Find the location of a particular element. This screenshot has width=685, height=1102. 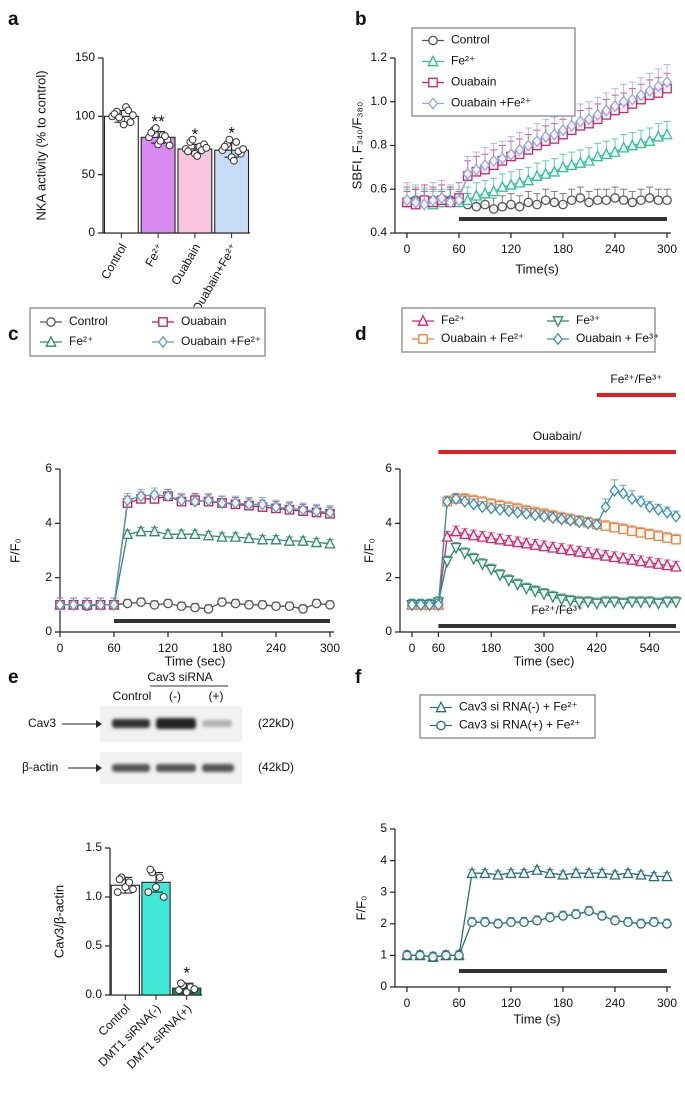

x-tick-label: 300 is located at coordinates (667, 1003).